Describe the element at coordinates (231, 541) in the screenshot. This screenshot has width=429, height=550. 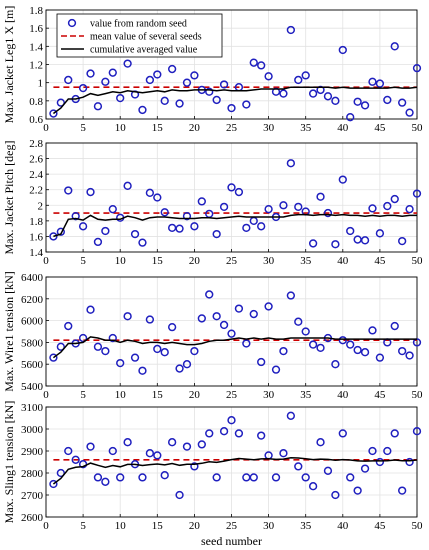
I see `x-axis-label: seed number` at that location.